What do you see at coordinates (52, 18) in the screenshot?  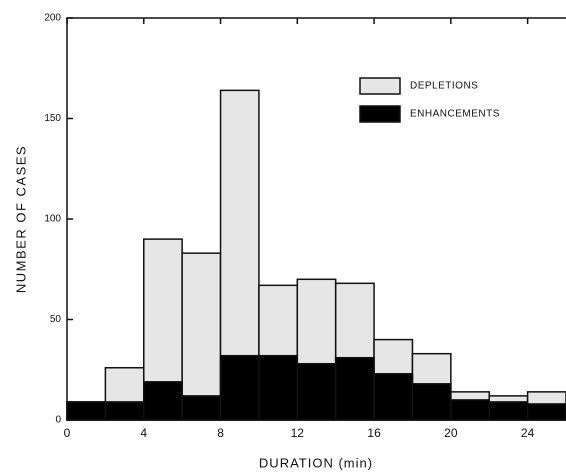 I see `y-tick-label: 200` at bounding box center [52, 18].